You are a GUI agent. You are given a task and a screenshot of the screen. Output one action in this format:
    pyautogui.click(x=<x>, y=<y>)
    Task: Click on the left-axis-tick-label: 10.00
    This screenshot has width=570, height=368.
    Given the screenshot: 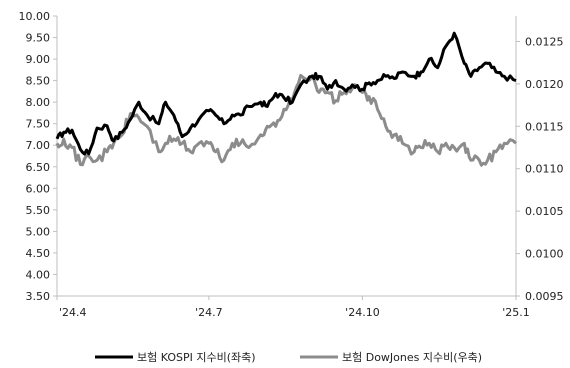 What is the action you would take?
    pyautogui.click(x=35, y=16)
    